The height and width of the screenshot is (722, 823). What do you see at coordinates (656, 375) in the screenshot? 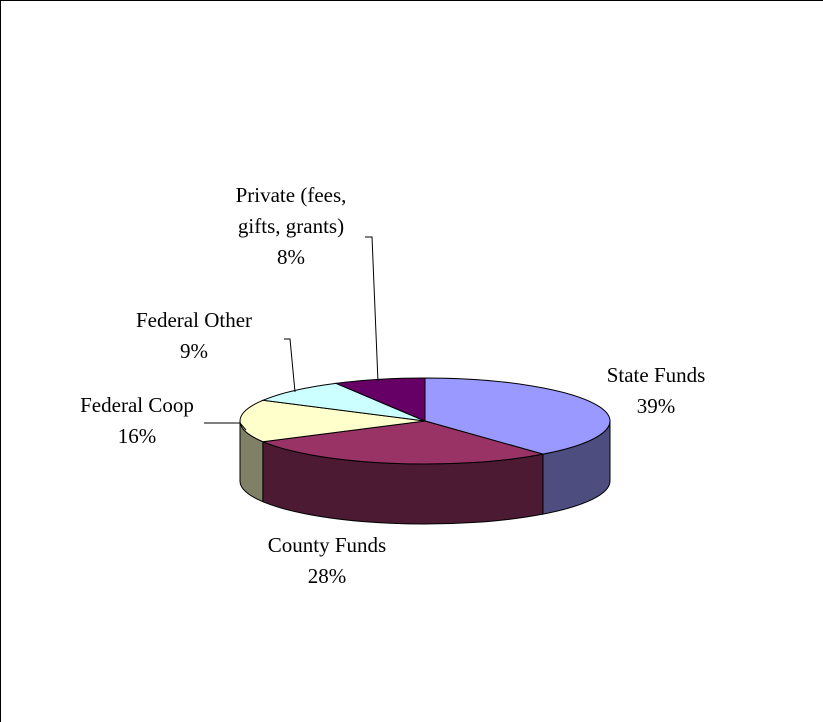
I see `slice-category-label: State Funds` at bounding box center [656, 375].